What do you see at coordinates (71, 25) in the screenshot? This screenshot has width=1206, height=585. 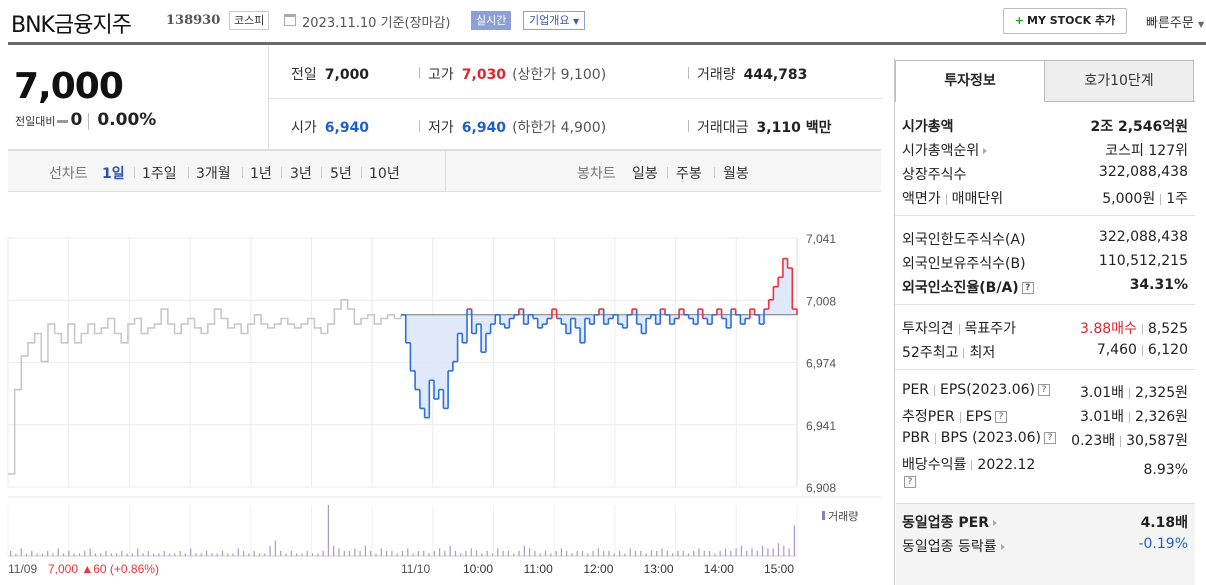 I see `stock-name: BNK금융지주` at bounding box center [71, 25].